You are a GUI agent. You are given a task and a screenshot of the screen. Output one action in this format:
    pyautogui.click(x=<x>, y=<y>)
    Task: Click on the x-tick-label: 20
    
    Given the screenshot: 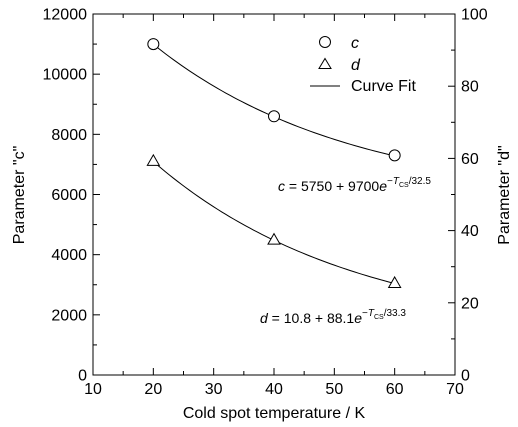 What is the action you would take?
    pyautogui.click(x=153, y=389)
    